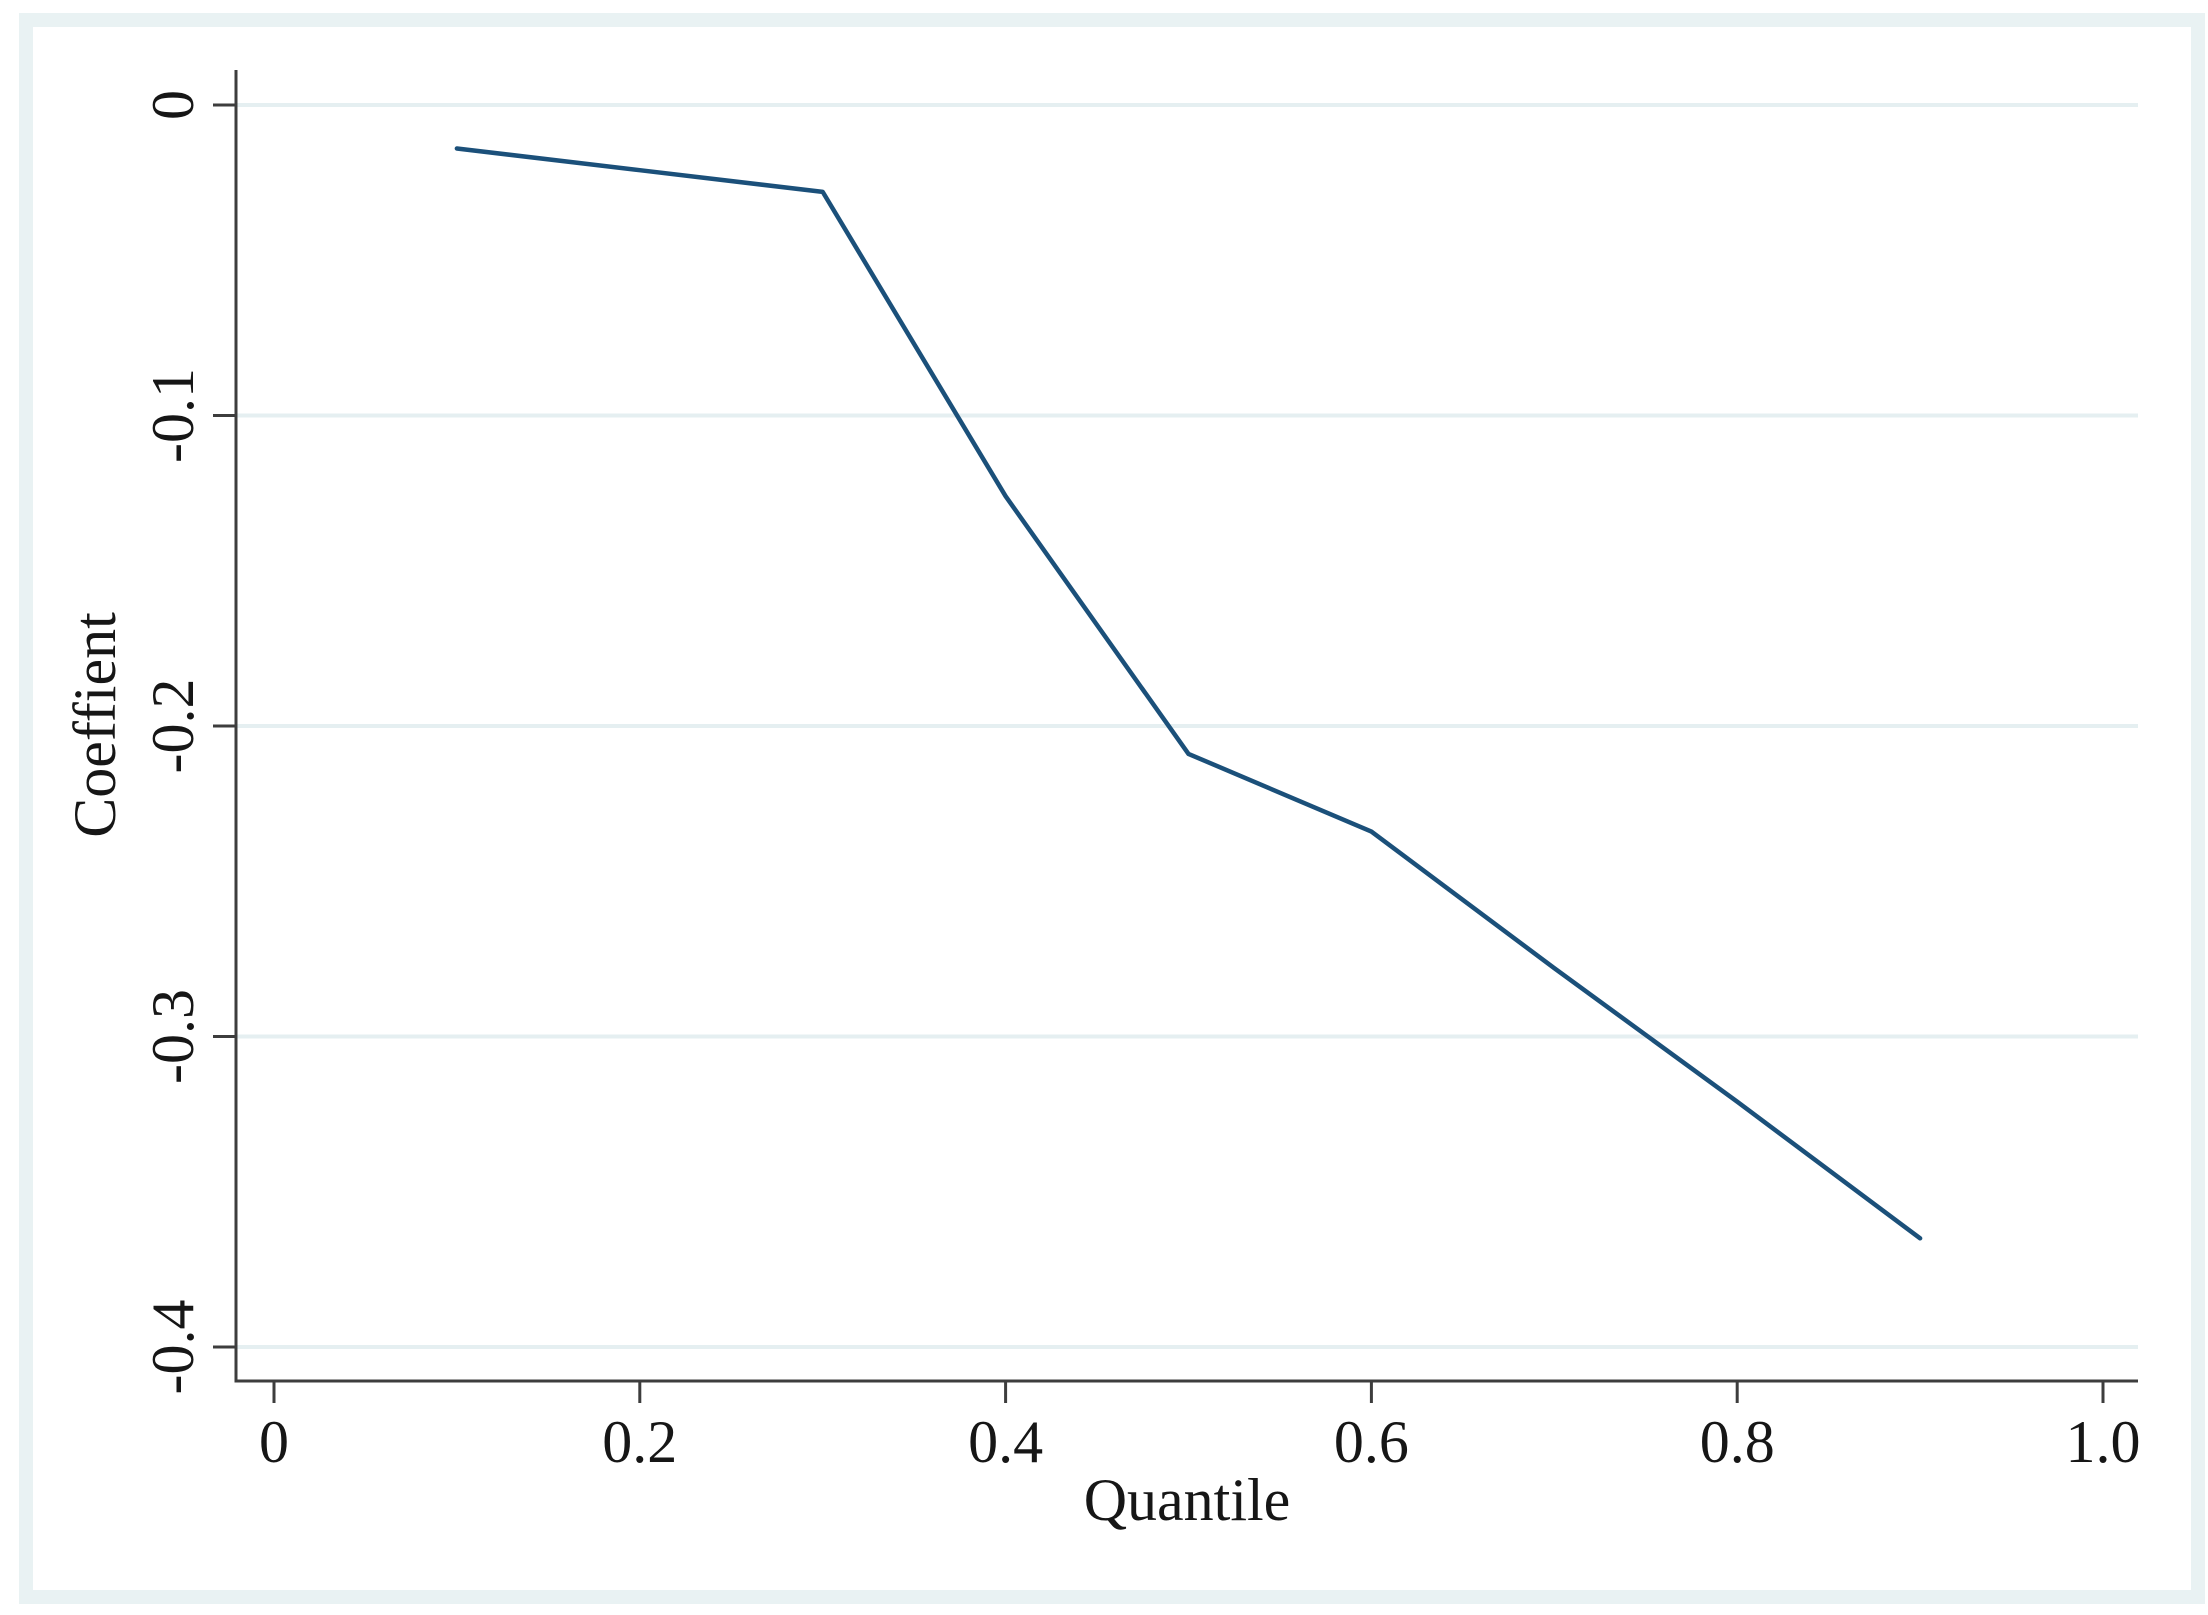 This screenshot has height=1615, width=2208. Describe the element at coordinates (1371, 1442) in the screenshot. I see `x-tick-label: 0.6` at that location.